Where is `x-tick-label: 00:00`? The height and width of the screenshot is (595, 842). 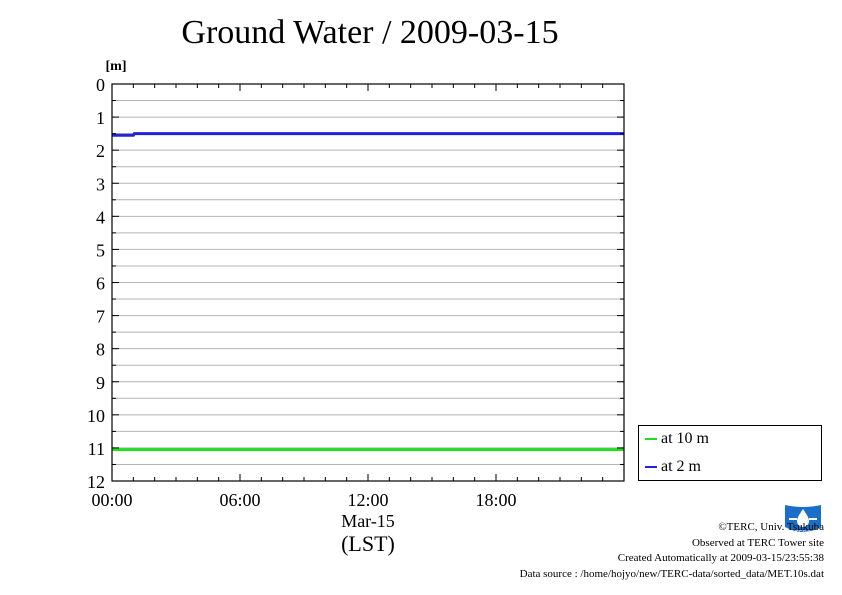
x-tick-label: 00:00 is located at coordinates (111, 500).